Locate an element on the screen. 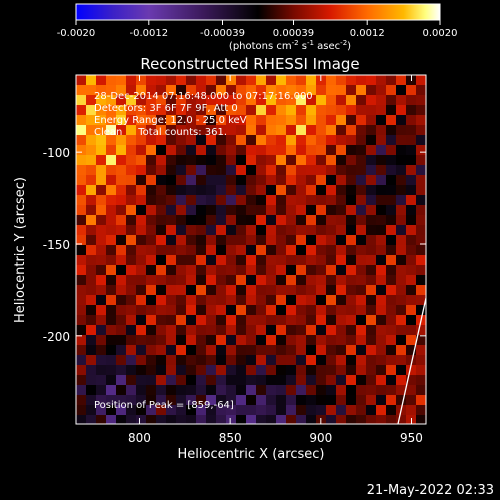  x-axis-label: Heliocentric X (arcsec) is located at coordinates (251, 454).